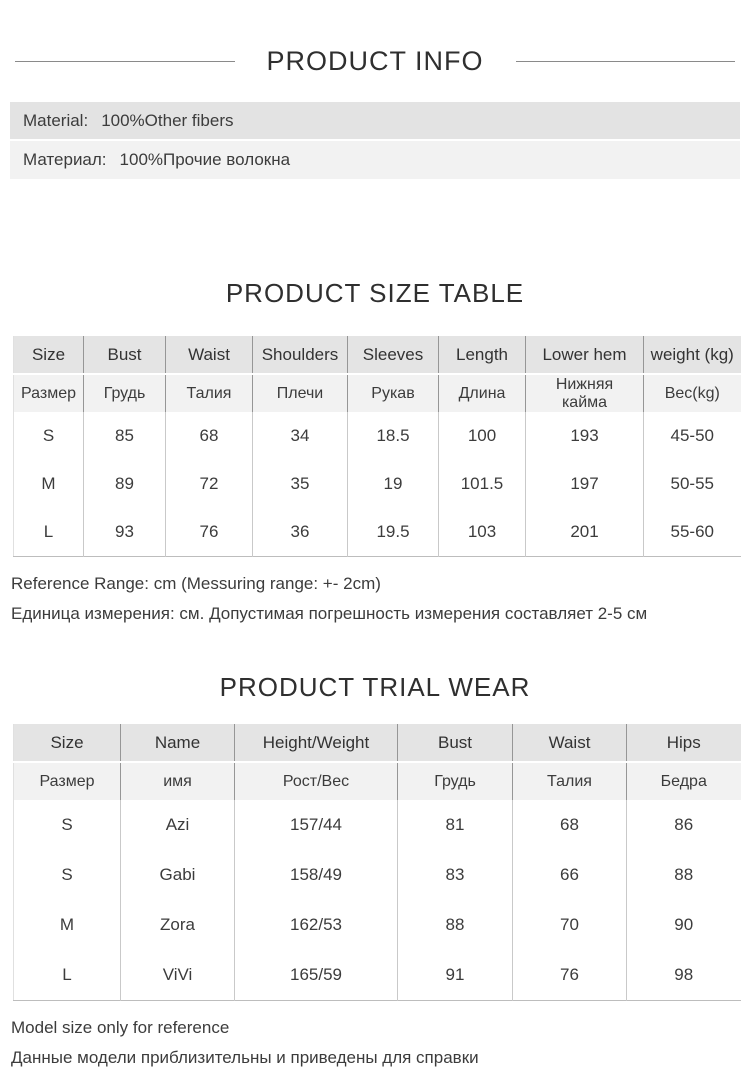 Image resolution: width=750 pixels, height=1087 pixels. I want to click on material-label-en: Material:, so click(56, 120).